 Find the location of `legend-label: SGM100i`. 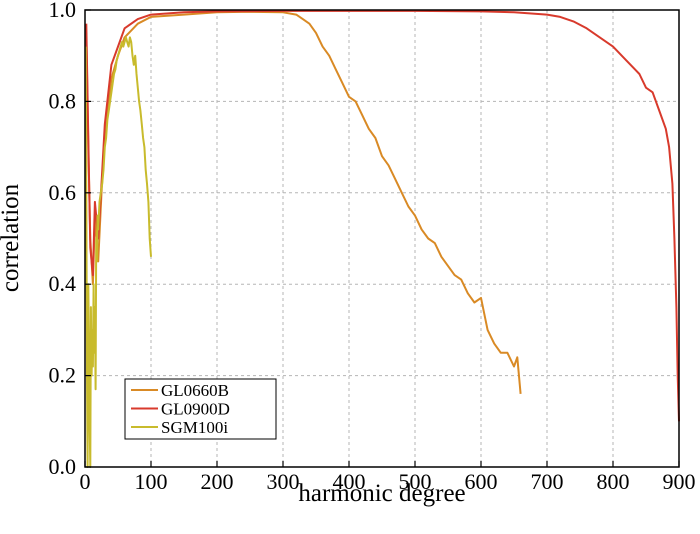

legend-label: SGM100i is located at coordinates (194, 427).